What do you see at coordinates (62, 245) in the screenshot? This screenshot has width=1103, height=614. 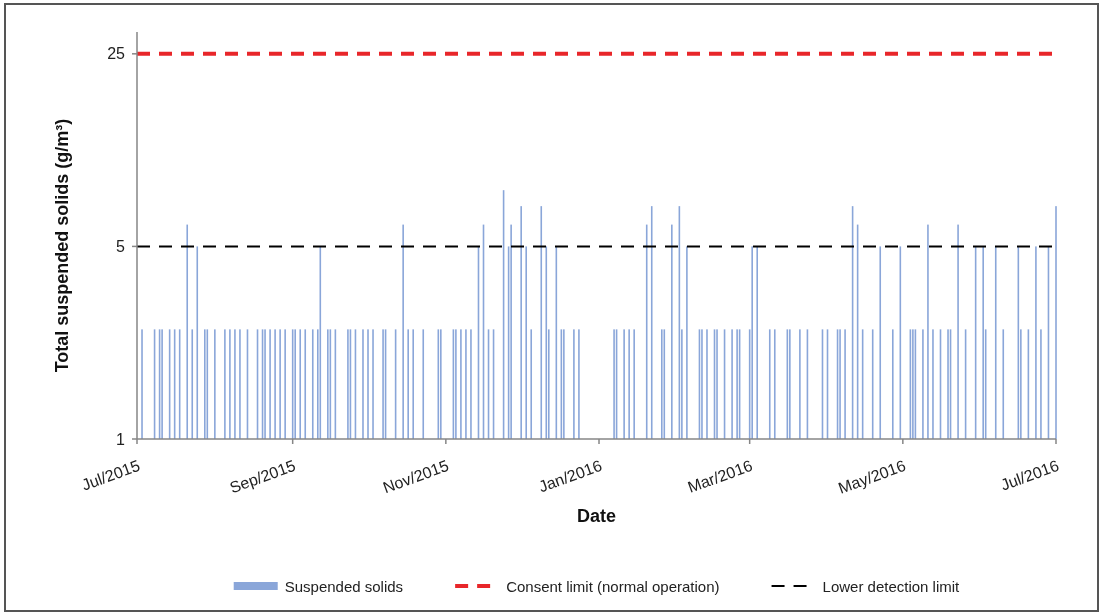 I see `y-axis-title: Total suspended solids (g/m³)` at bounding box center [62, 245].